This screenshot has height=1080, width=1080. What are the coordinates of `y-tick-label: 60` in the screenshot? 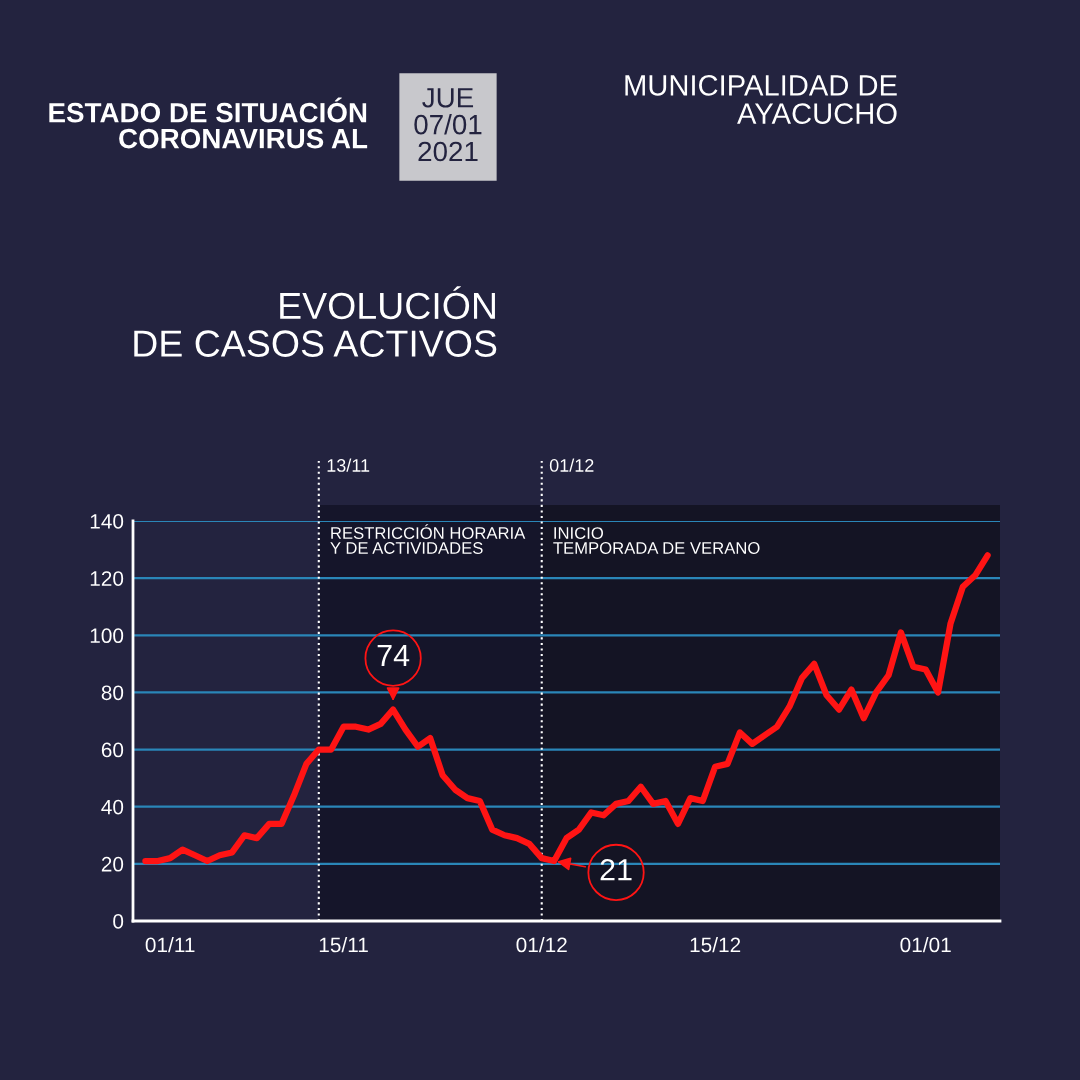 It's located at (112, 750).